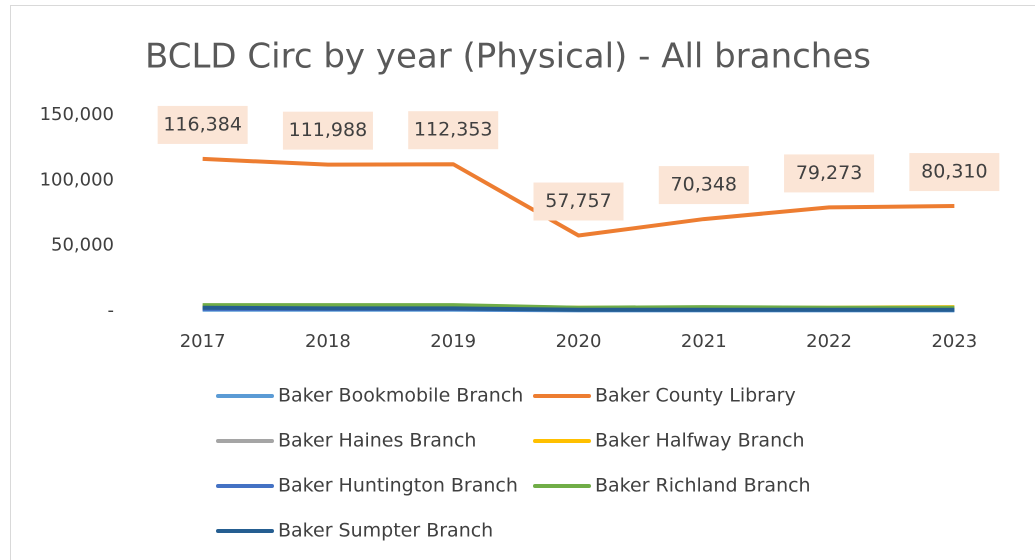 Image resolution: width=1035 pixels, height=560 pixels. I want to click on legend-label: Baker Halfway Branch, so click(700, 441).